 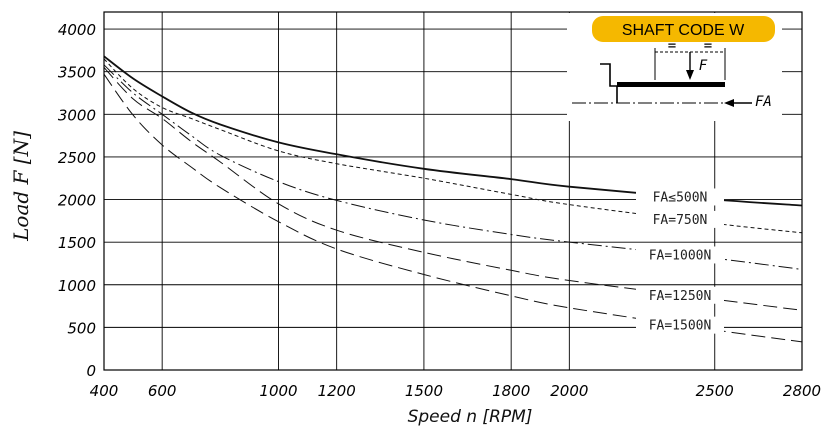 I want to click on curve-label-fa-1250n: FA=1250N, so click(x=680, y=296).